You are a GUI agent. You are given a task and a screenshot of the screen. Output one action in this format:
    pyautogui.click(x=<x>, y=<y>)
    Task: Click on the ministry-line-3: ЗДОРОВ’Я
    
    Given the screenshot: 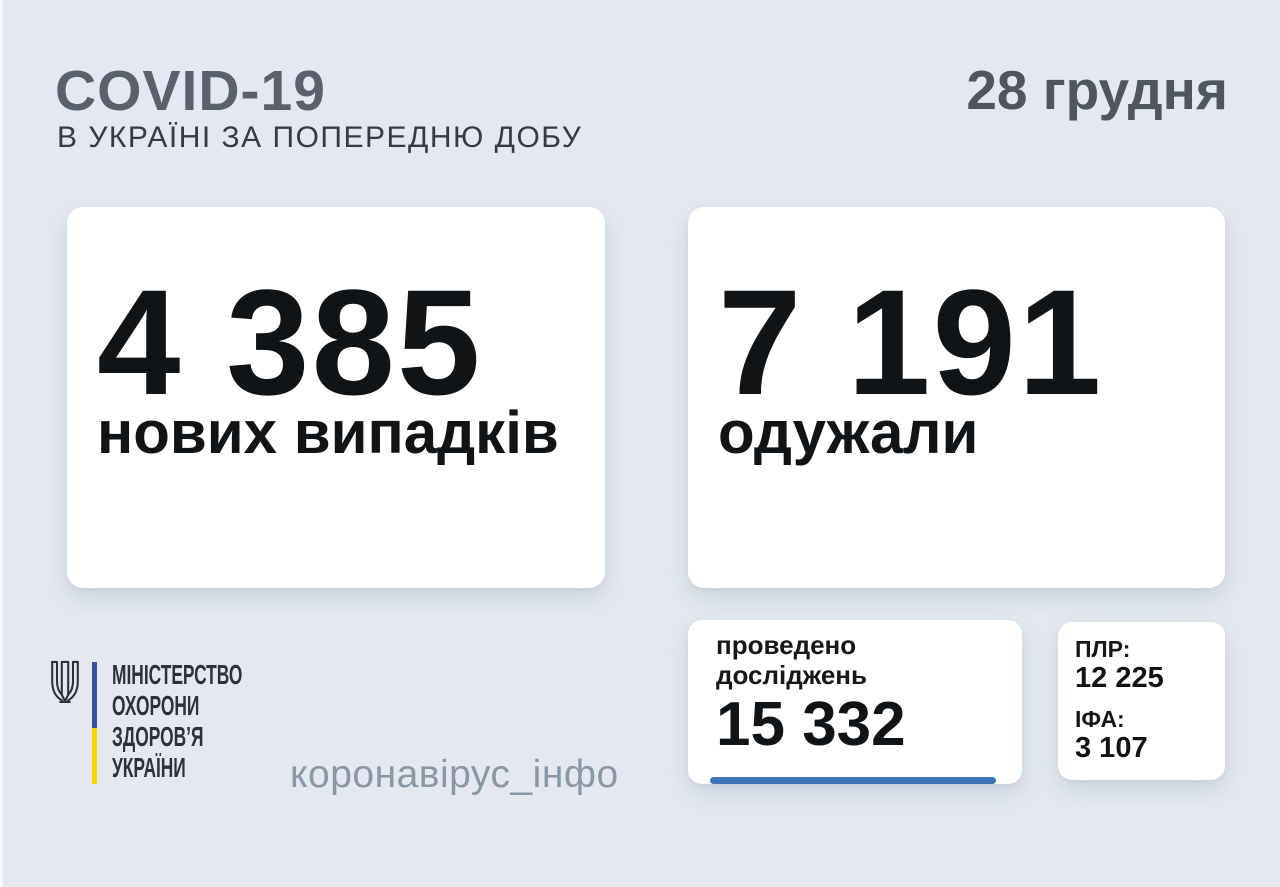 What is the action you would take?
    pyautogui.click(x=158, y=736)
    